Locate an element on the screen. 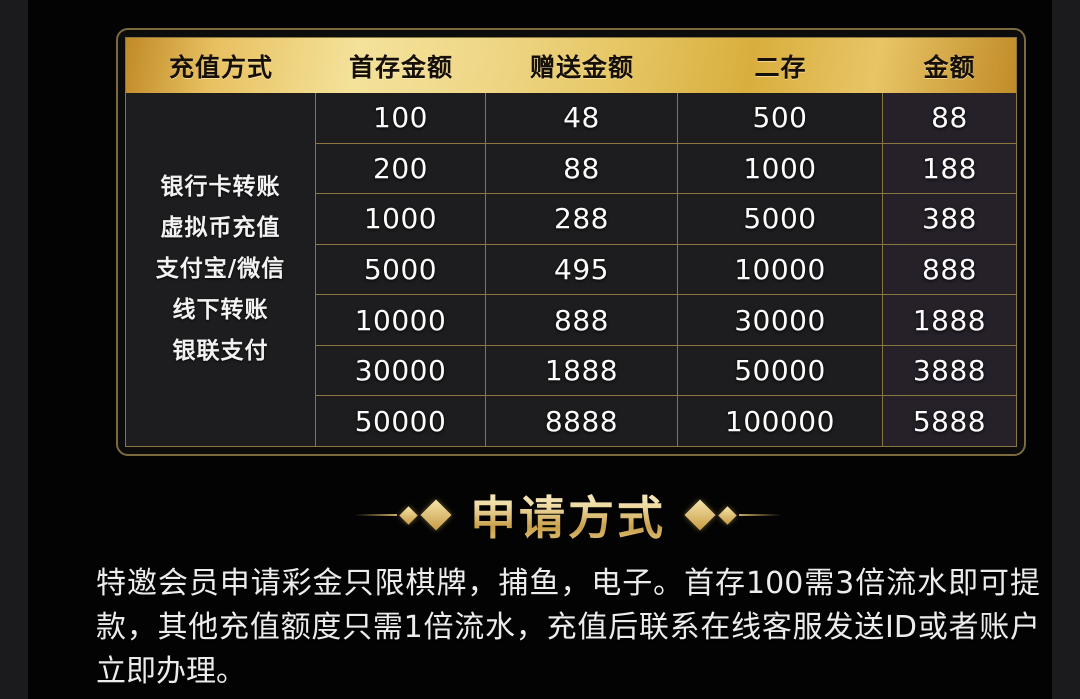 Image resolution: width=1080 pixels, height=699 pixels. cell-bonus: 288 is located at coordinates (582, 219).